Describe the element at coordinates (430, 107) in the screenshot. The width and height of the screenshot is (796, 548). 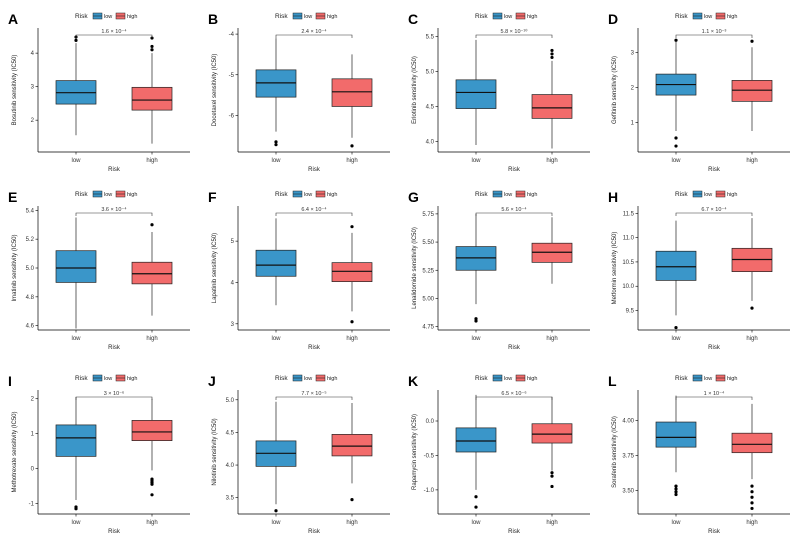
I see `y-tick-label: 4.5` at that location.